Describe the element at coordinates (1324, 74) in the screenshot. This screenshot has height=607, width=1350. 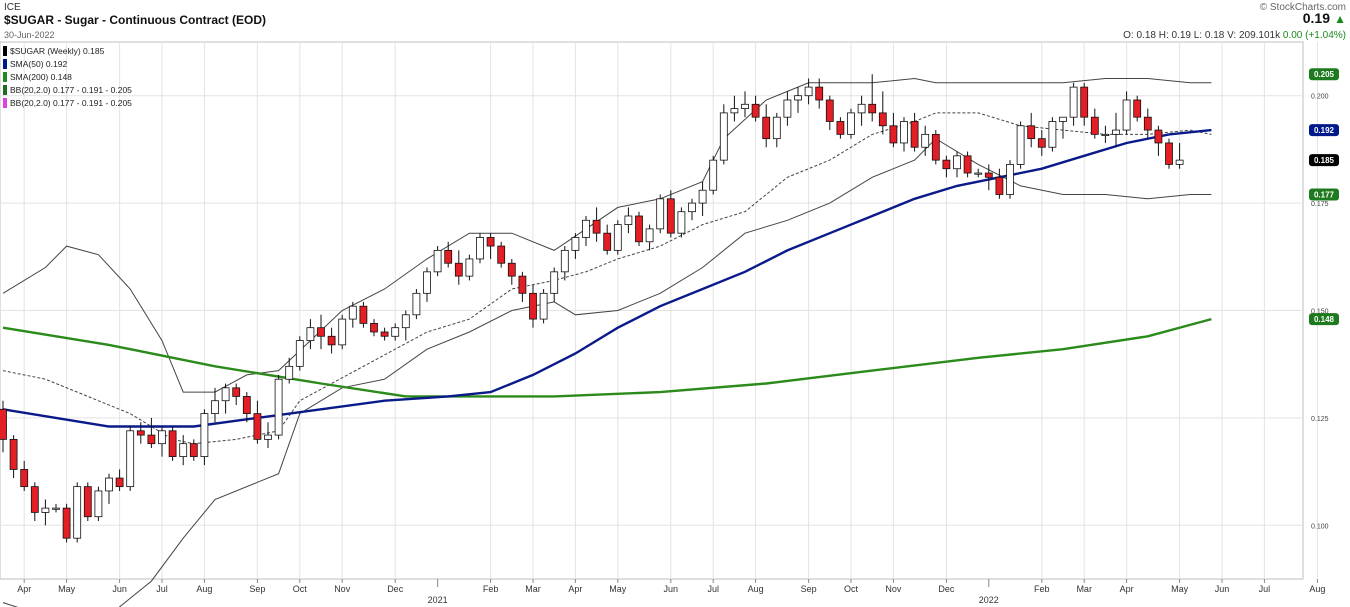
I see `value-tag-label: 0.205` at that location.